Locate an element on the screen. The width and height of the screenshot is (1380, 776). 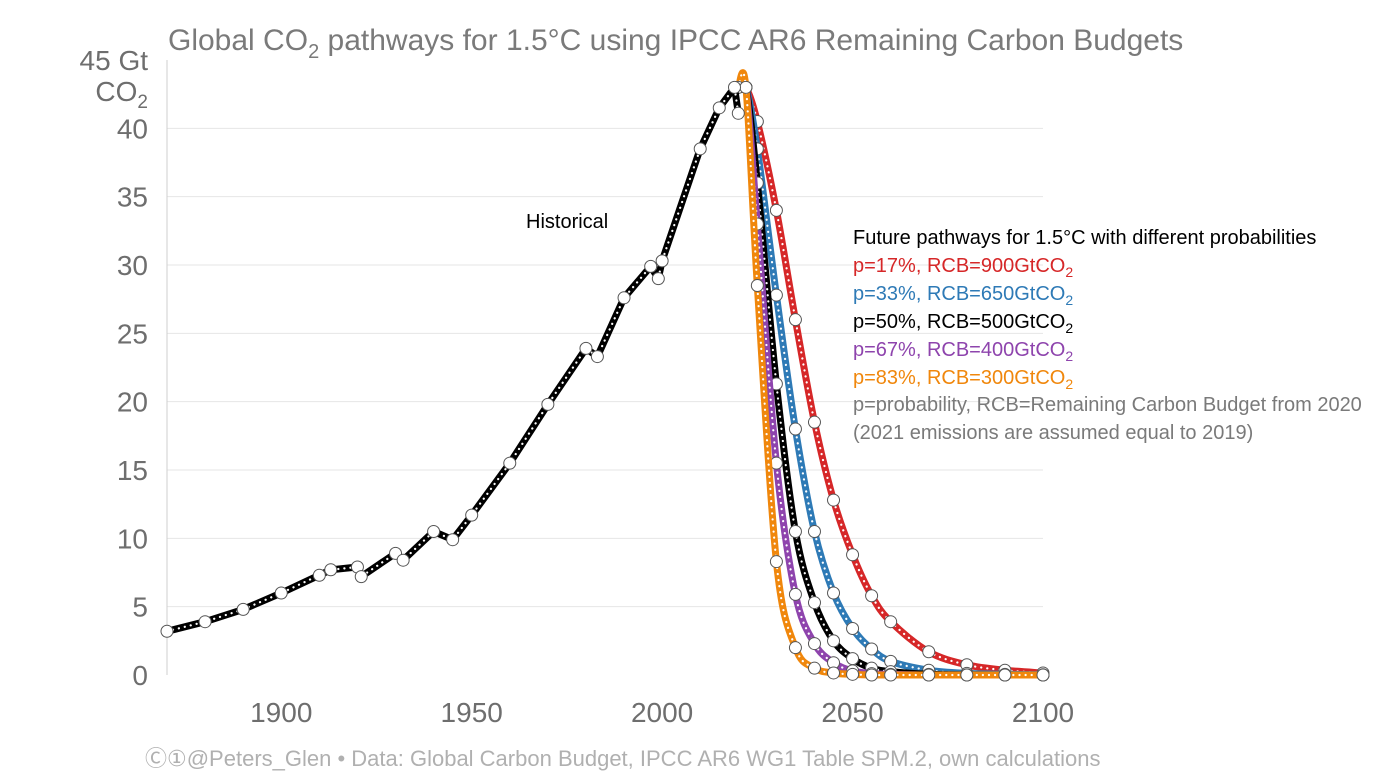
historical-marker-2020 is located at coordinates (738, 113).